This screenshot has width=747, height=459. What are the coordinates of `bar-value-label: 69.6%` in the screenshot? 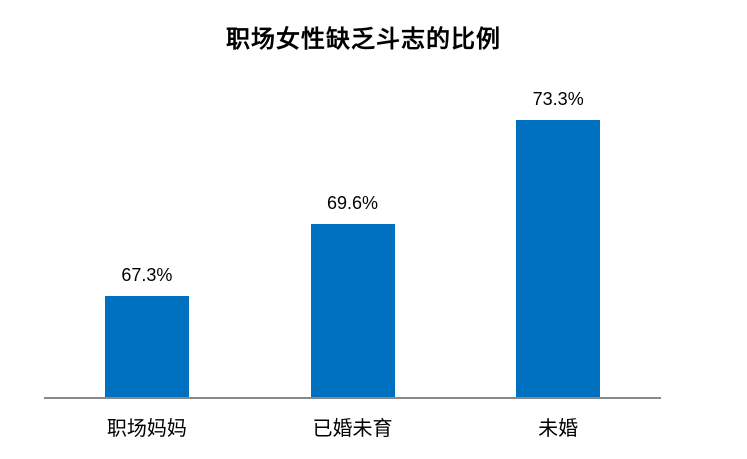 It's located at (352, 203).